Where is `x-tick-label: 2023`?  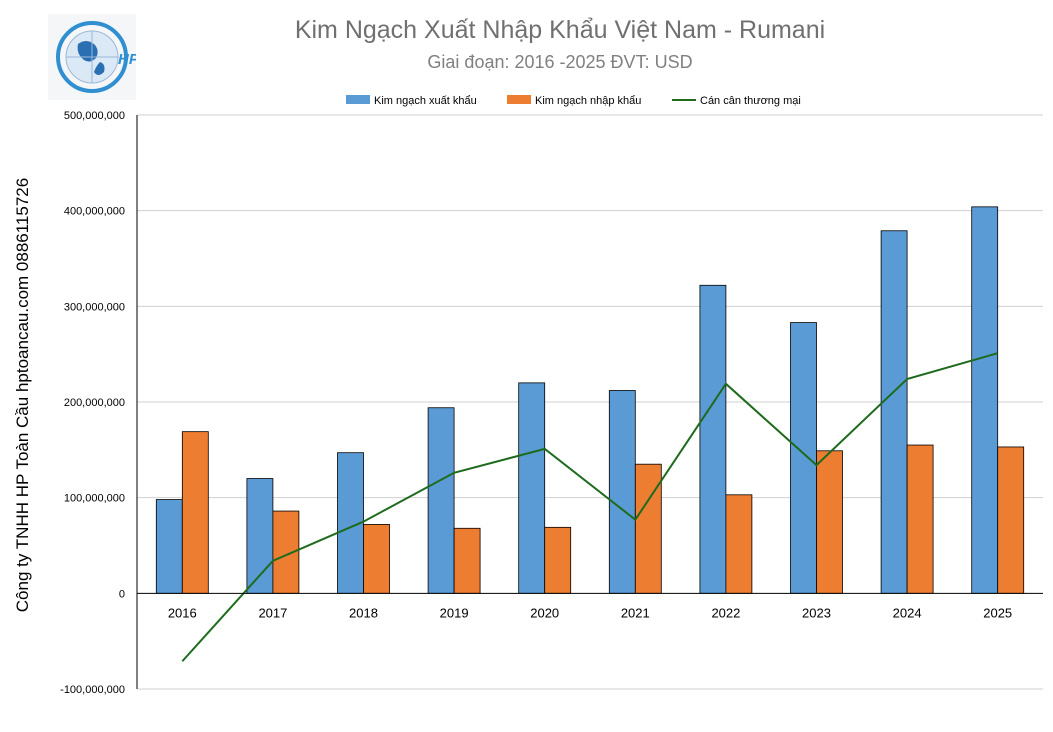 x-tick-label: 2023 is located at coordinates (816, 612).